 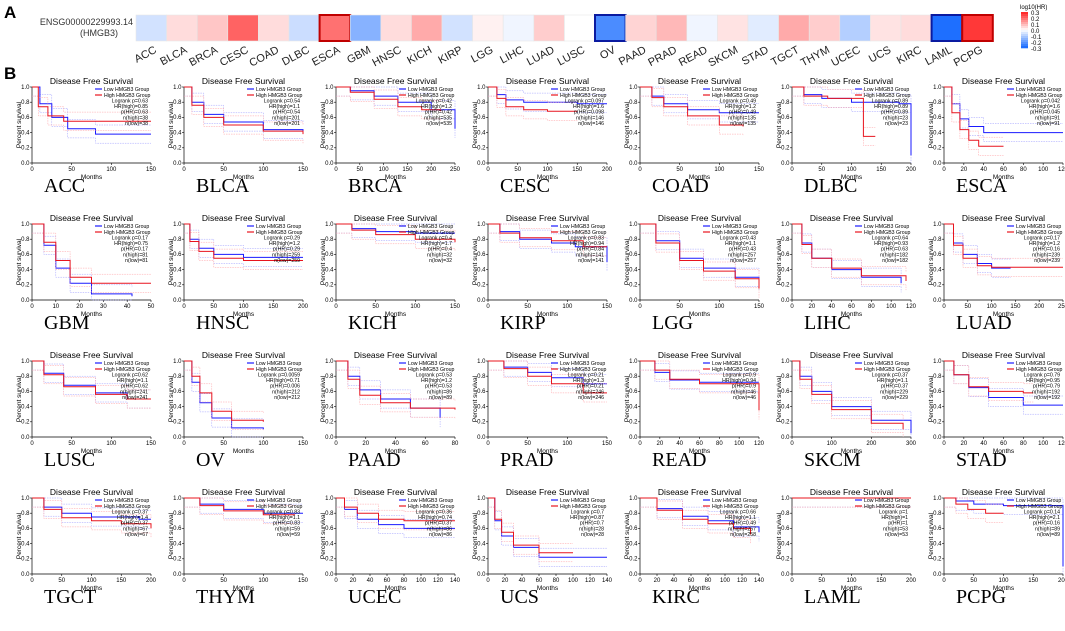 What do you see at coordinates (693, 56) in the screenshot?
I see `heatmap-category-label: READ` at bounding box center [693, 56].